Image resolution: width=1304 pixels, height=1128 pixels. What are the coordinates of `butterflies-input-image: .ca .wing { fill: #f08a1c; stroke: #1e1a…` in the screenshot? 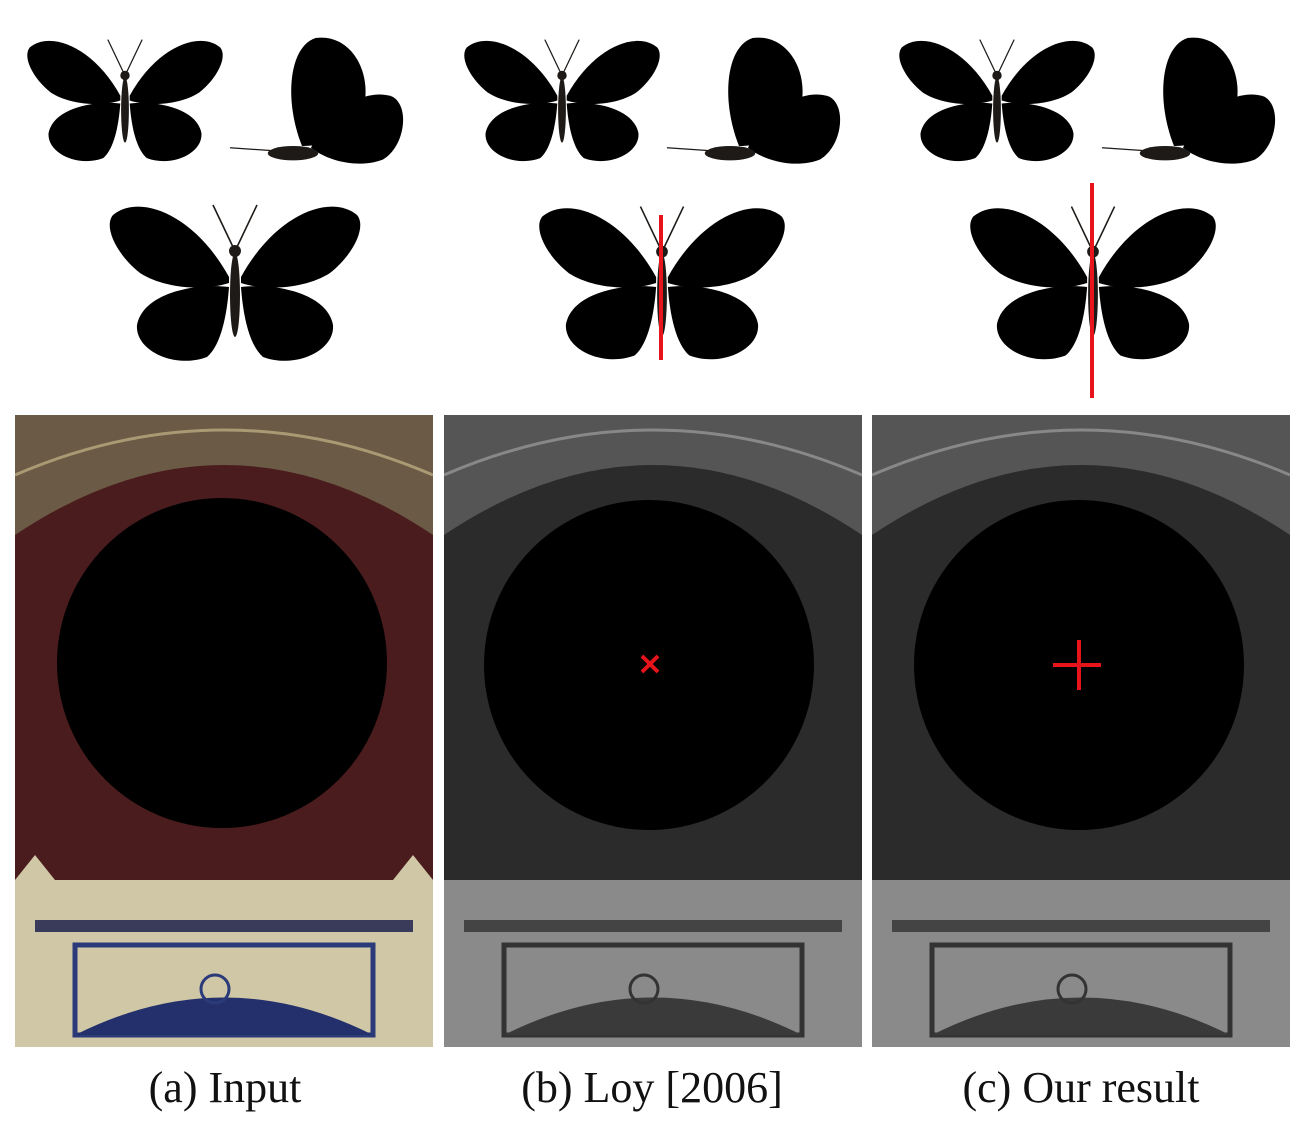 It's located at (215, 199).